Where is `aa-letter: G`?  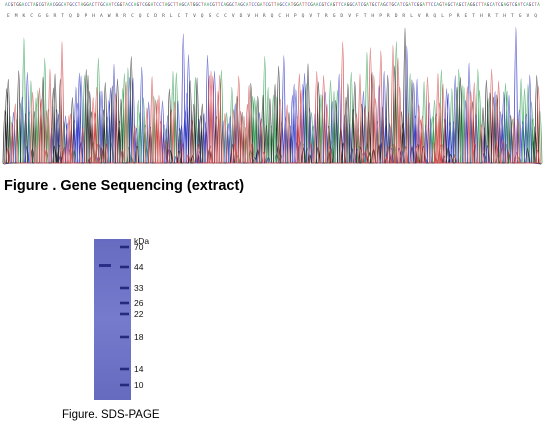 aa-letter: G is located at coordinates (520, 16).